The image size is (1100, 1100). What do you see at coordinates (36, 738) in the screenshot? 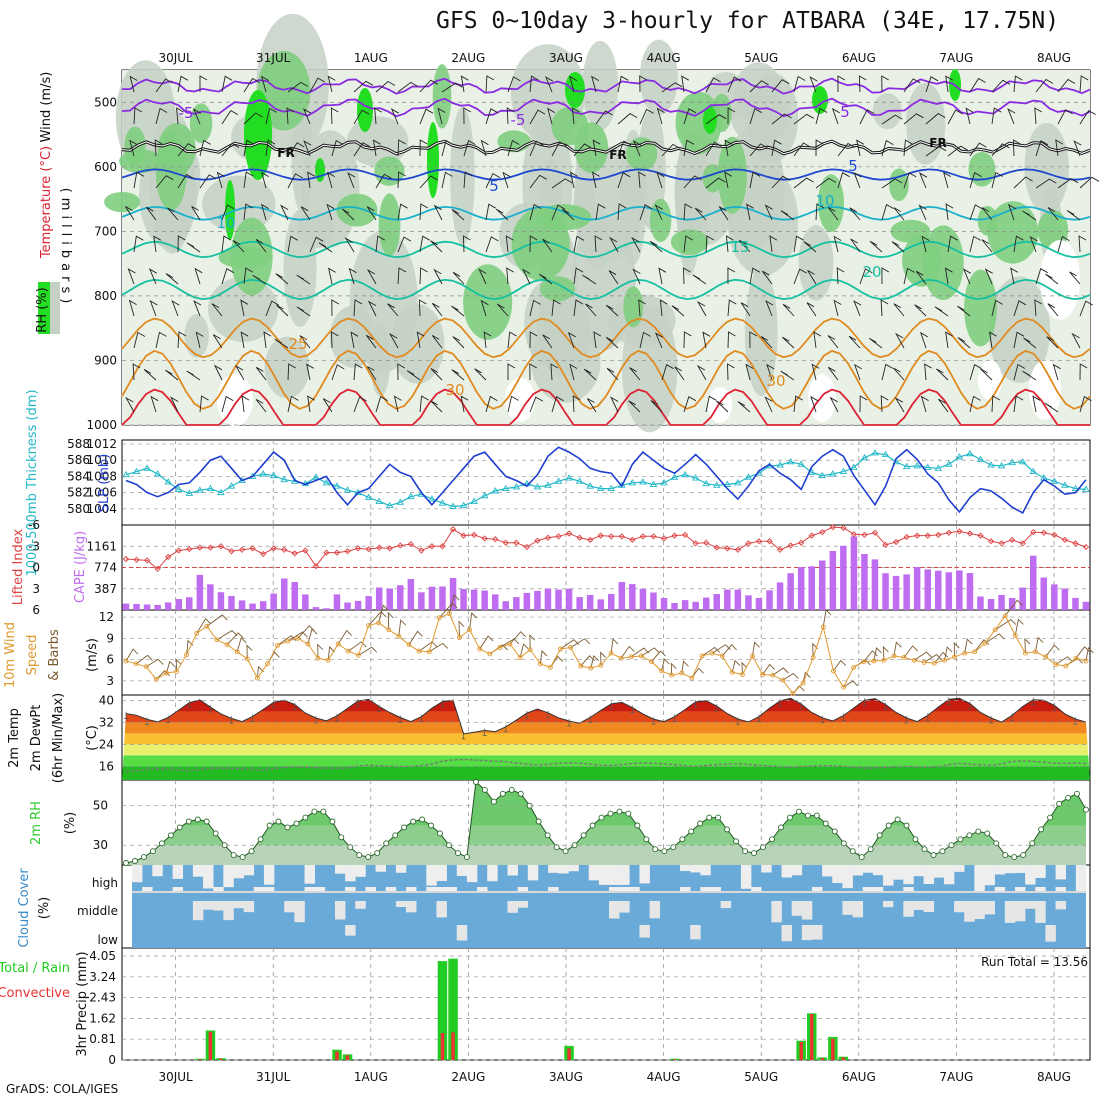
I see `y-label-temp: 2m DewPt` at bounding box center [36, 738].